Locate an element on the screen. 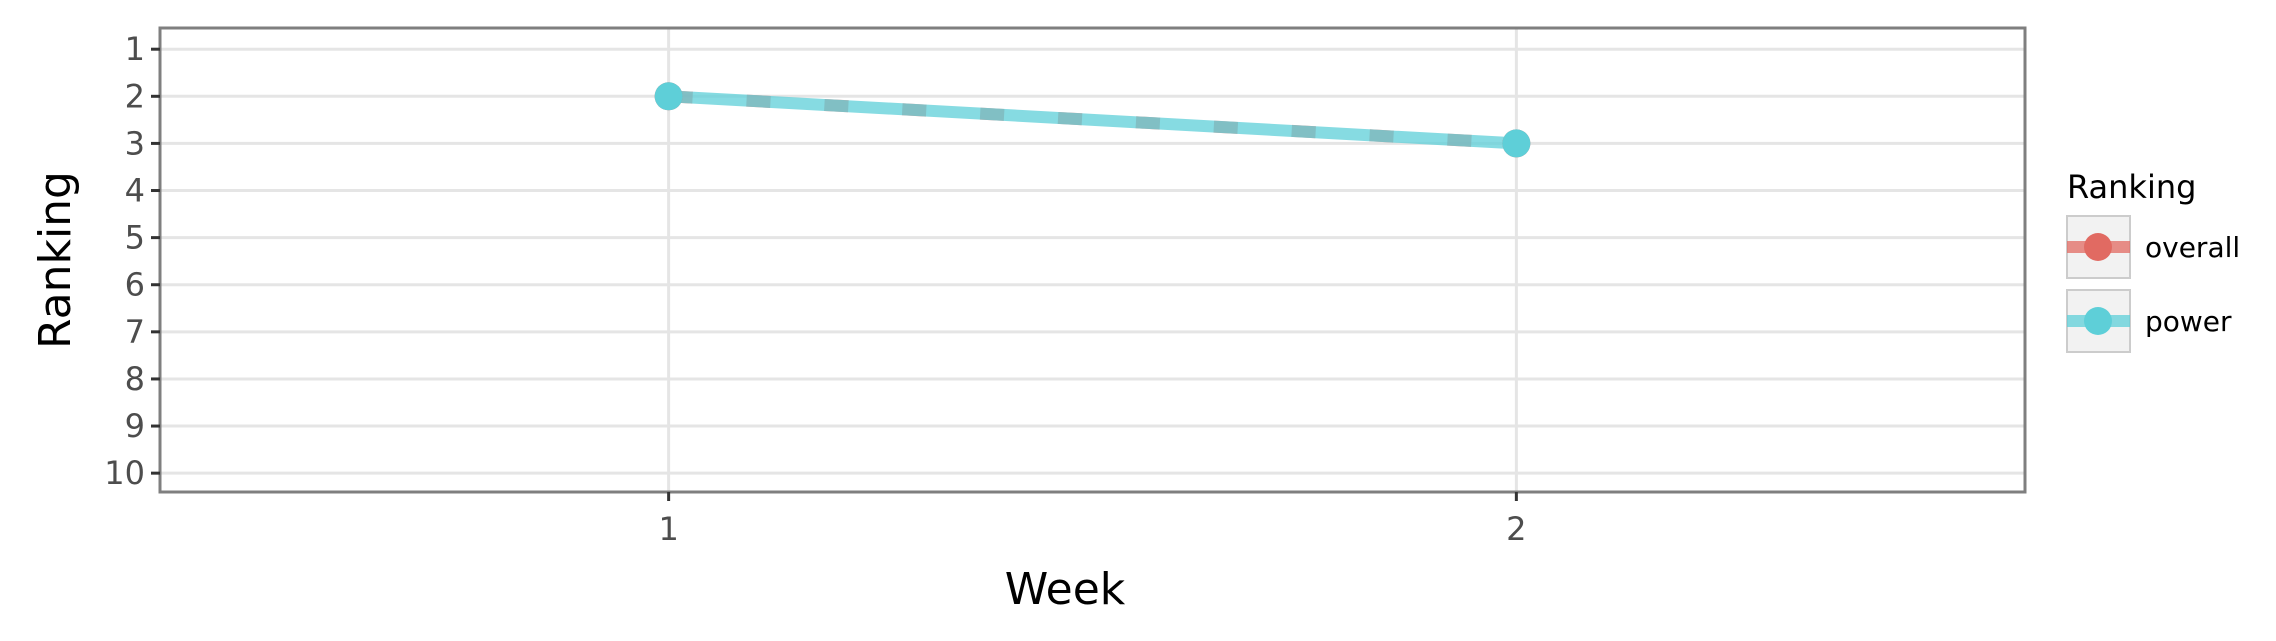  legend-item-power: power is located at coordinates (2149, 321).